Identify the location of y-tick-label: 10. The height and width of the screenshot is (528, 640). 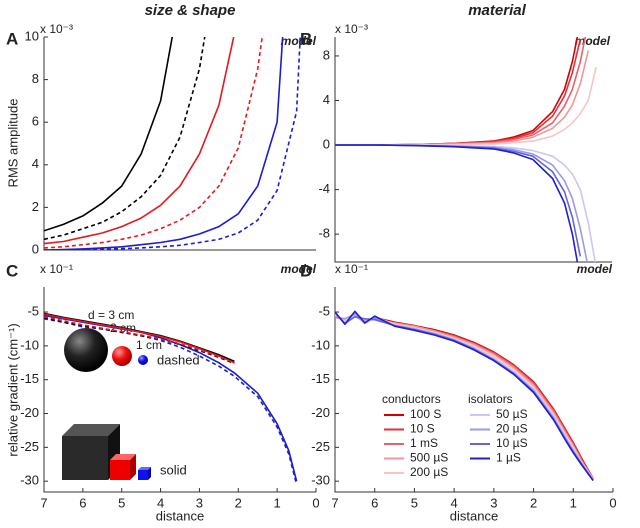
(32, 35).